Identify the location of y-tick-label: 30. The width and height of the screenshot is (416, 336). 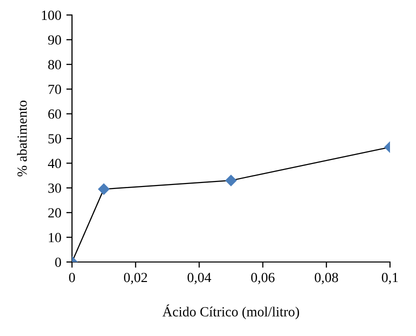
(55, 188).